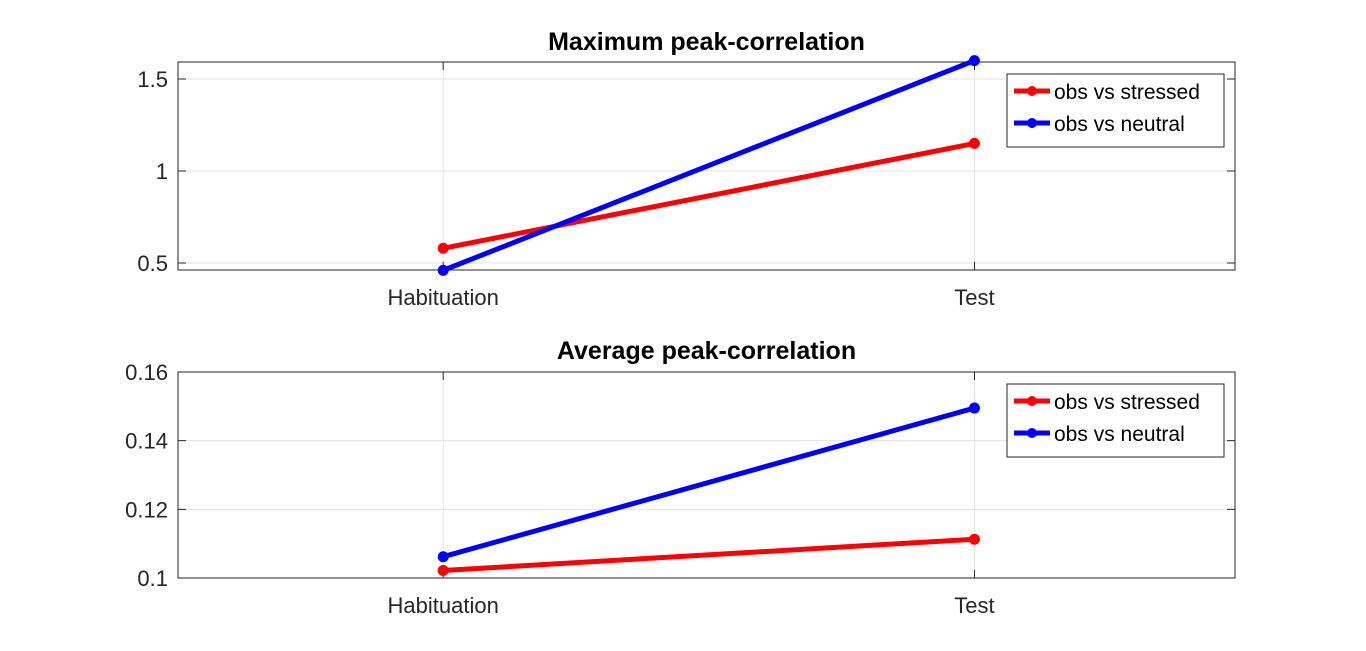 The height and width of the screenshot is (651, 1366). What do you see at coordinates (146, 441) in the screenshot?
I see `y-tick-label: 0.14` at bounding box center [146, 441].